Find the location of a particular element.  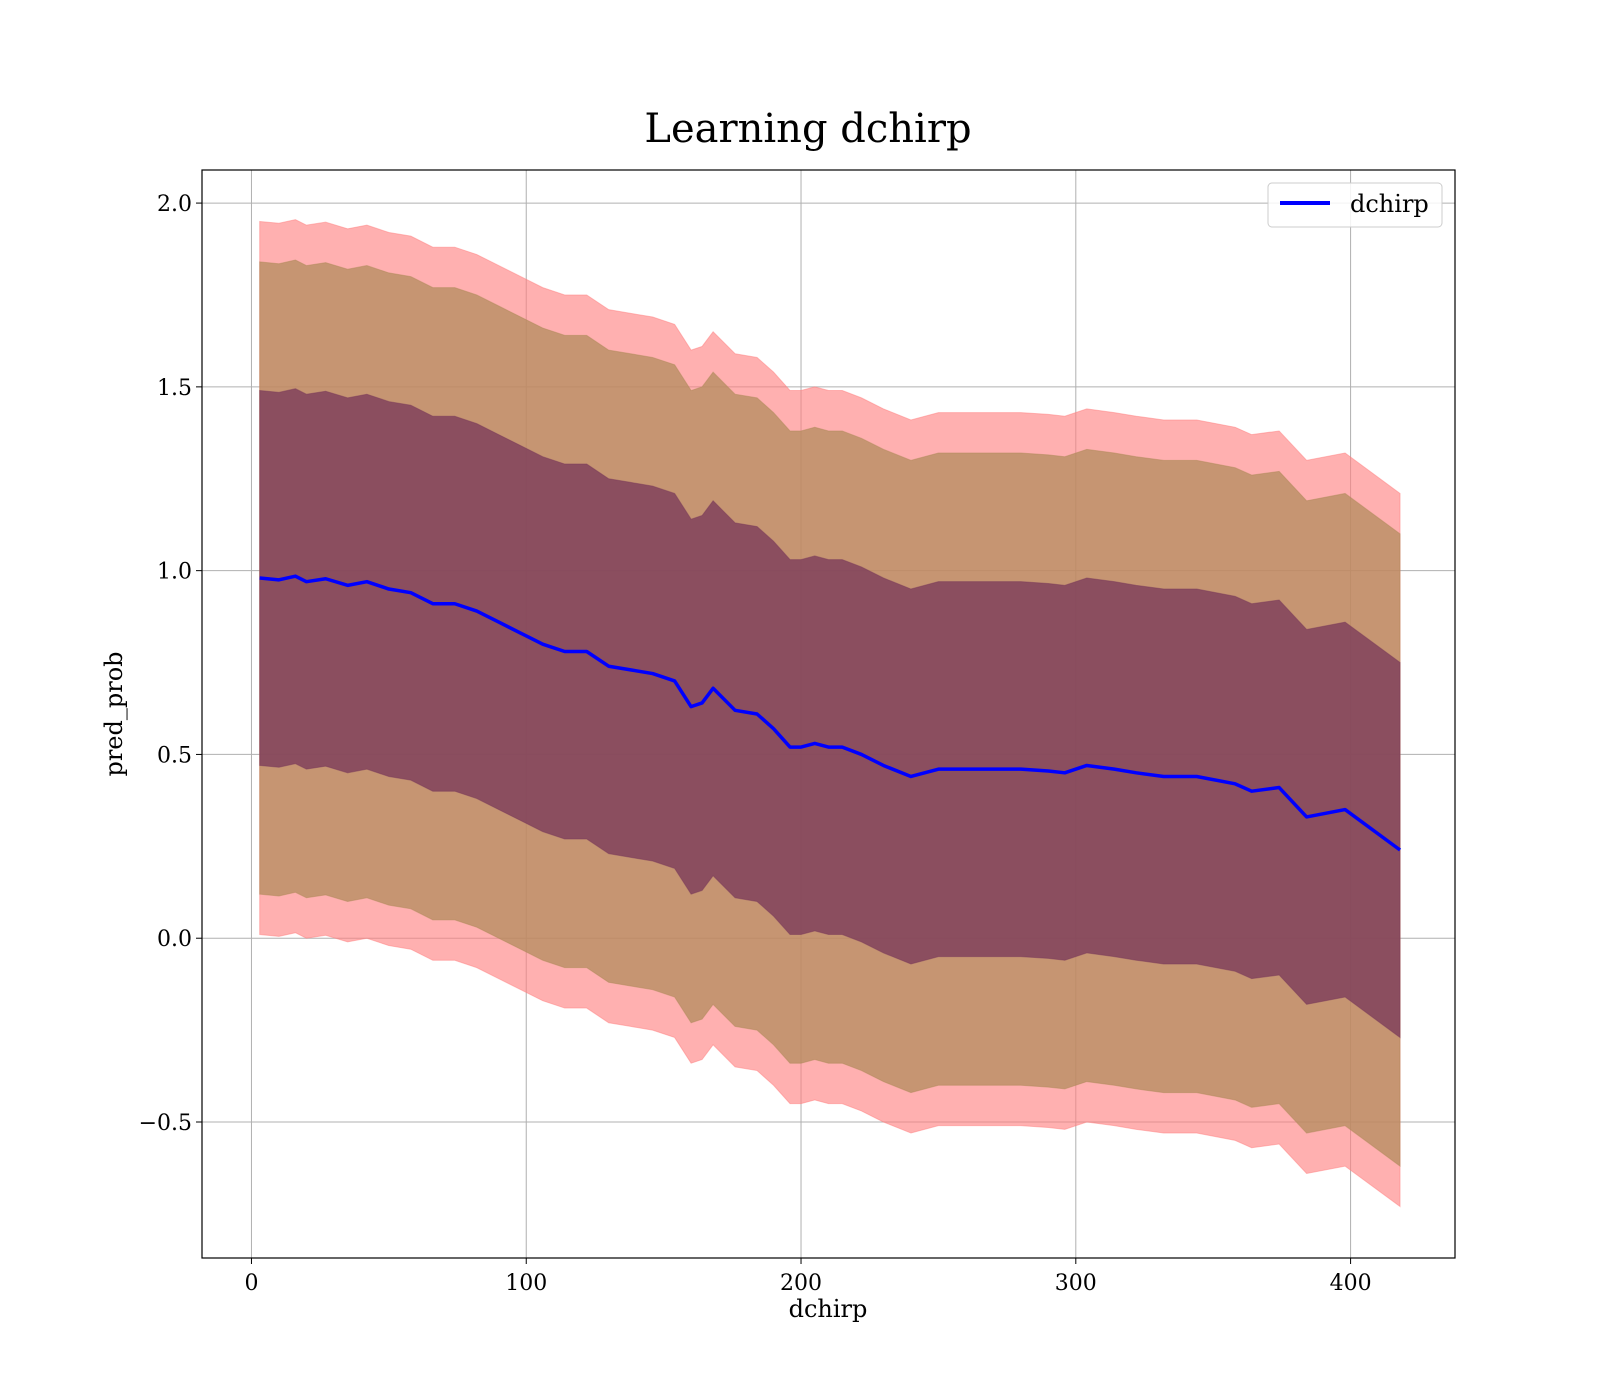

y-axis-ticks: −0.5 0.0 0.5 1.0 1.5 2.0 is located at coordinates (170, 664).